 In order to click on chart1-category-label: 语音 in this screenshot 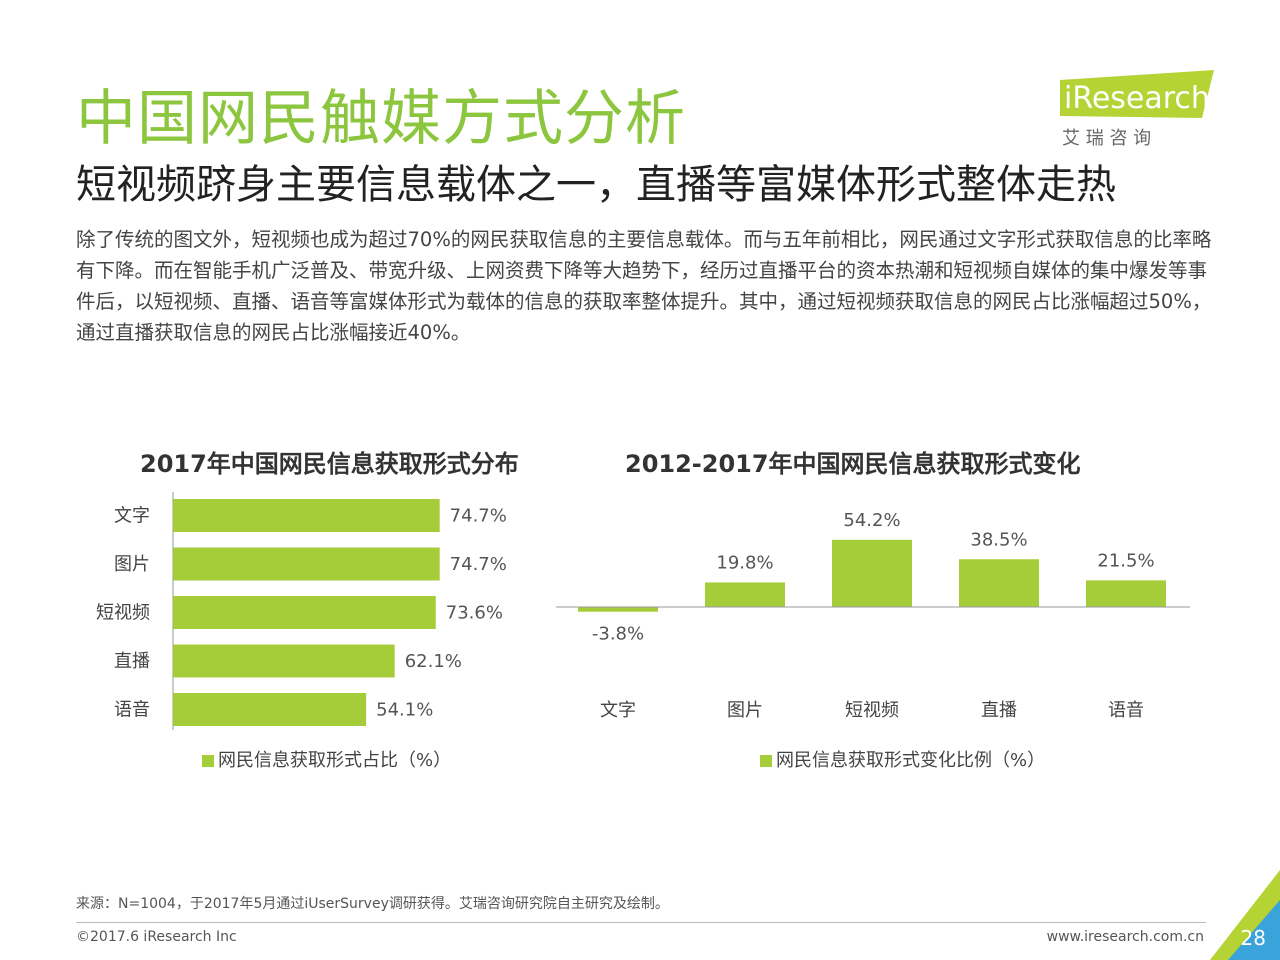, I will do `click(132, 710)`.